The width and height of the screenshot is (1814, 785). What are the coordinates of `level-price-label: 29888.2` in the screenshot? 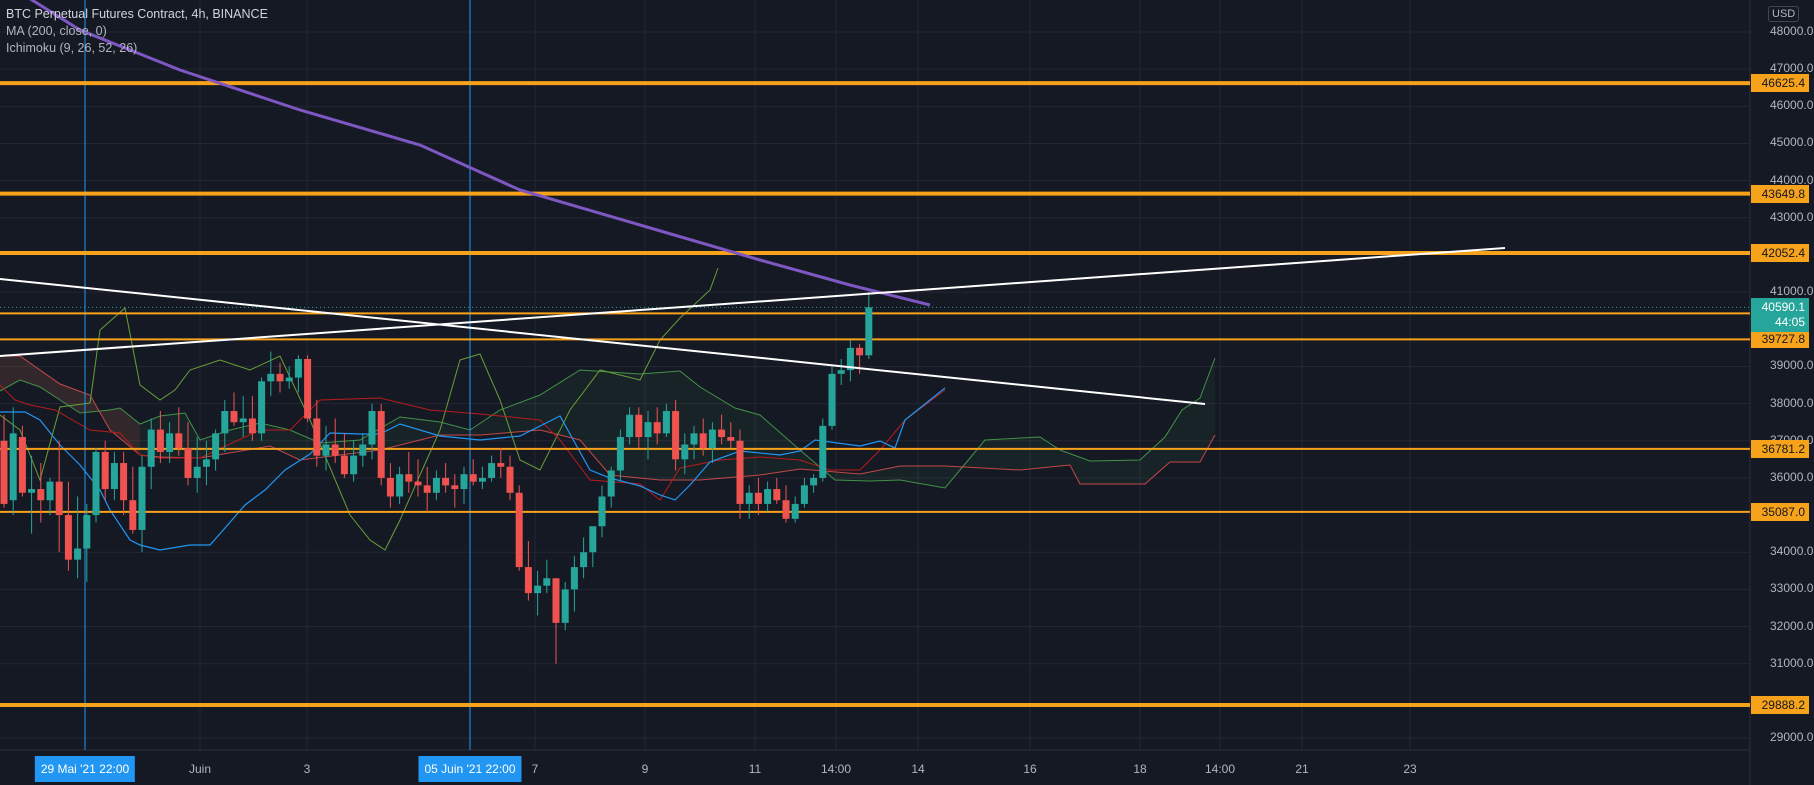 It's located at (1780, 705).